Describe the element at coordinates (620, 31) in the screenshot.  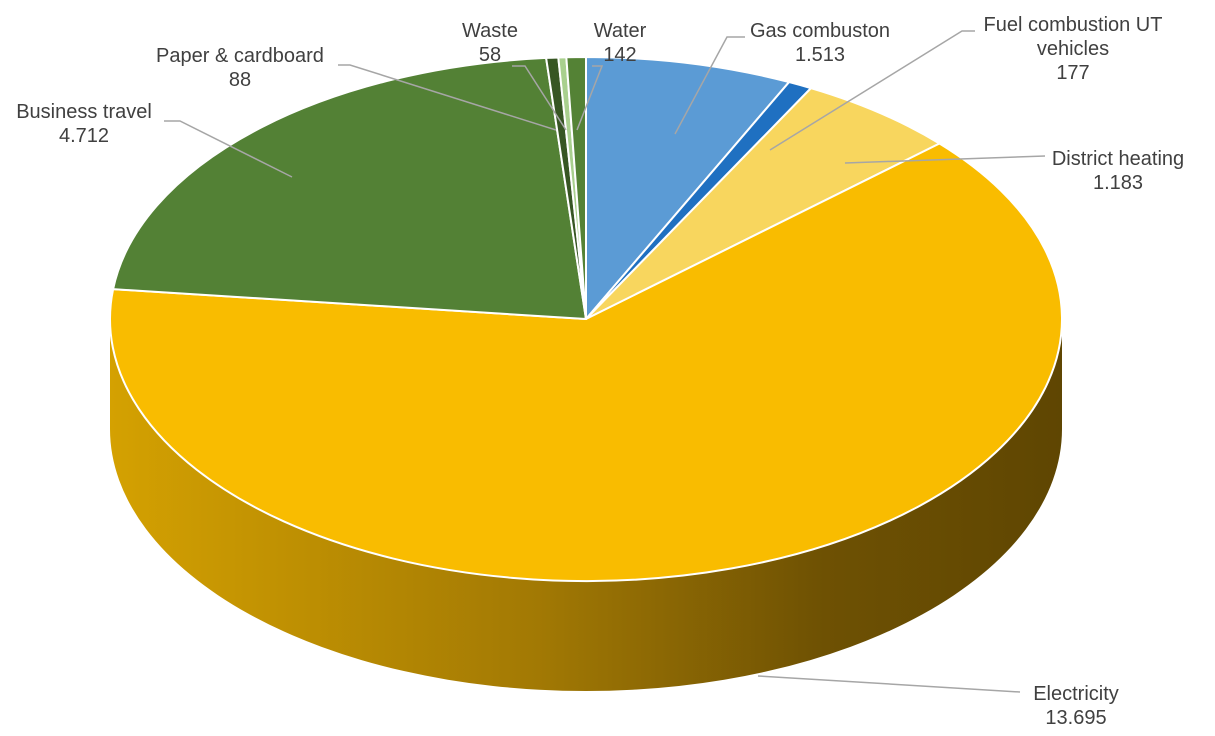
I see `category-label: Water` at that location.